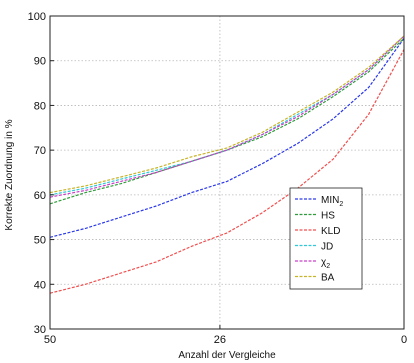 The height and width of the screenshot is (363, 414). Describe the element at coordinates (327, 247) in the screenshot. I see `legend-label: JD` at that location.